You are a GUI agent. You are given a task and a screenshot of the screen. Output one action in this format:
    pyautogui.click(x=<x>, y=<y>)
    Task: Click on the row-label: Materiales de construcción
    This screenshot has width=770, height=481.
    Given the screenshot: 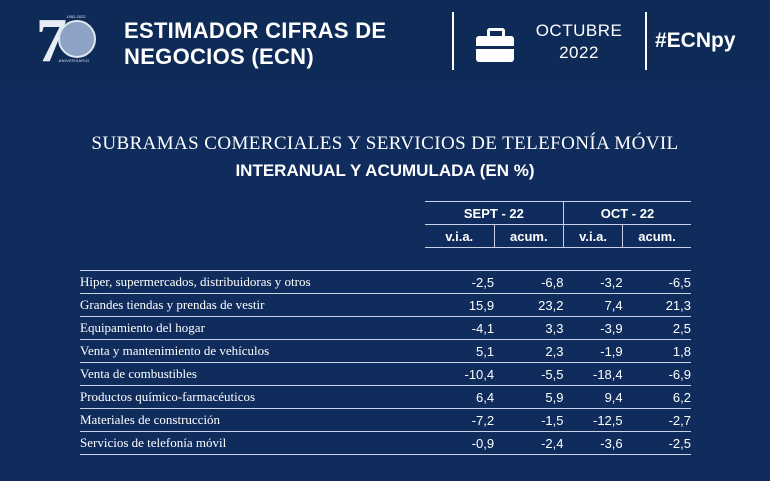 What is the action you would take?
    pyautogui.click(x=252, y=420)
    